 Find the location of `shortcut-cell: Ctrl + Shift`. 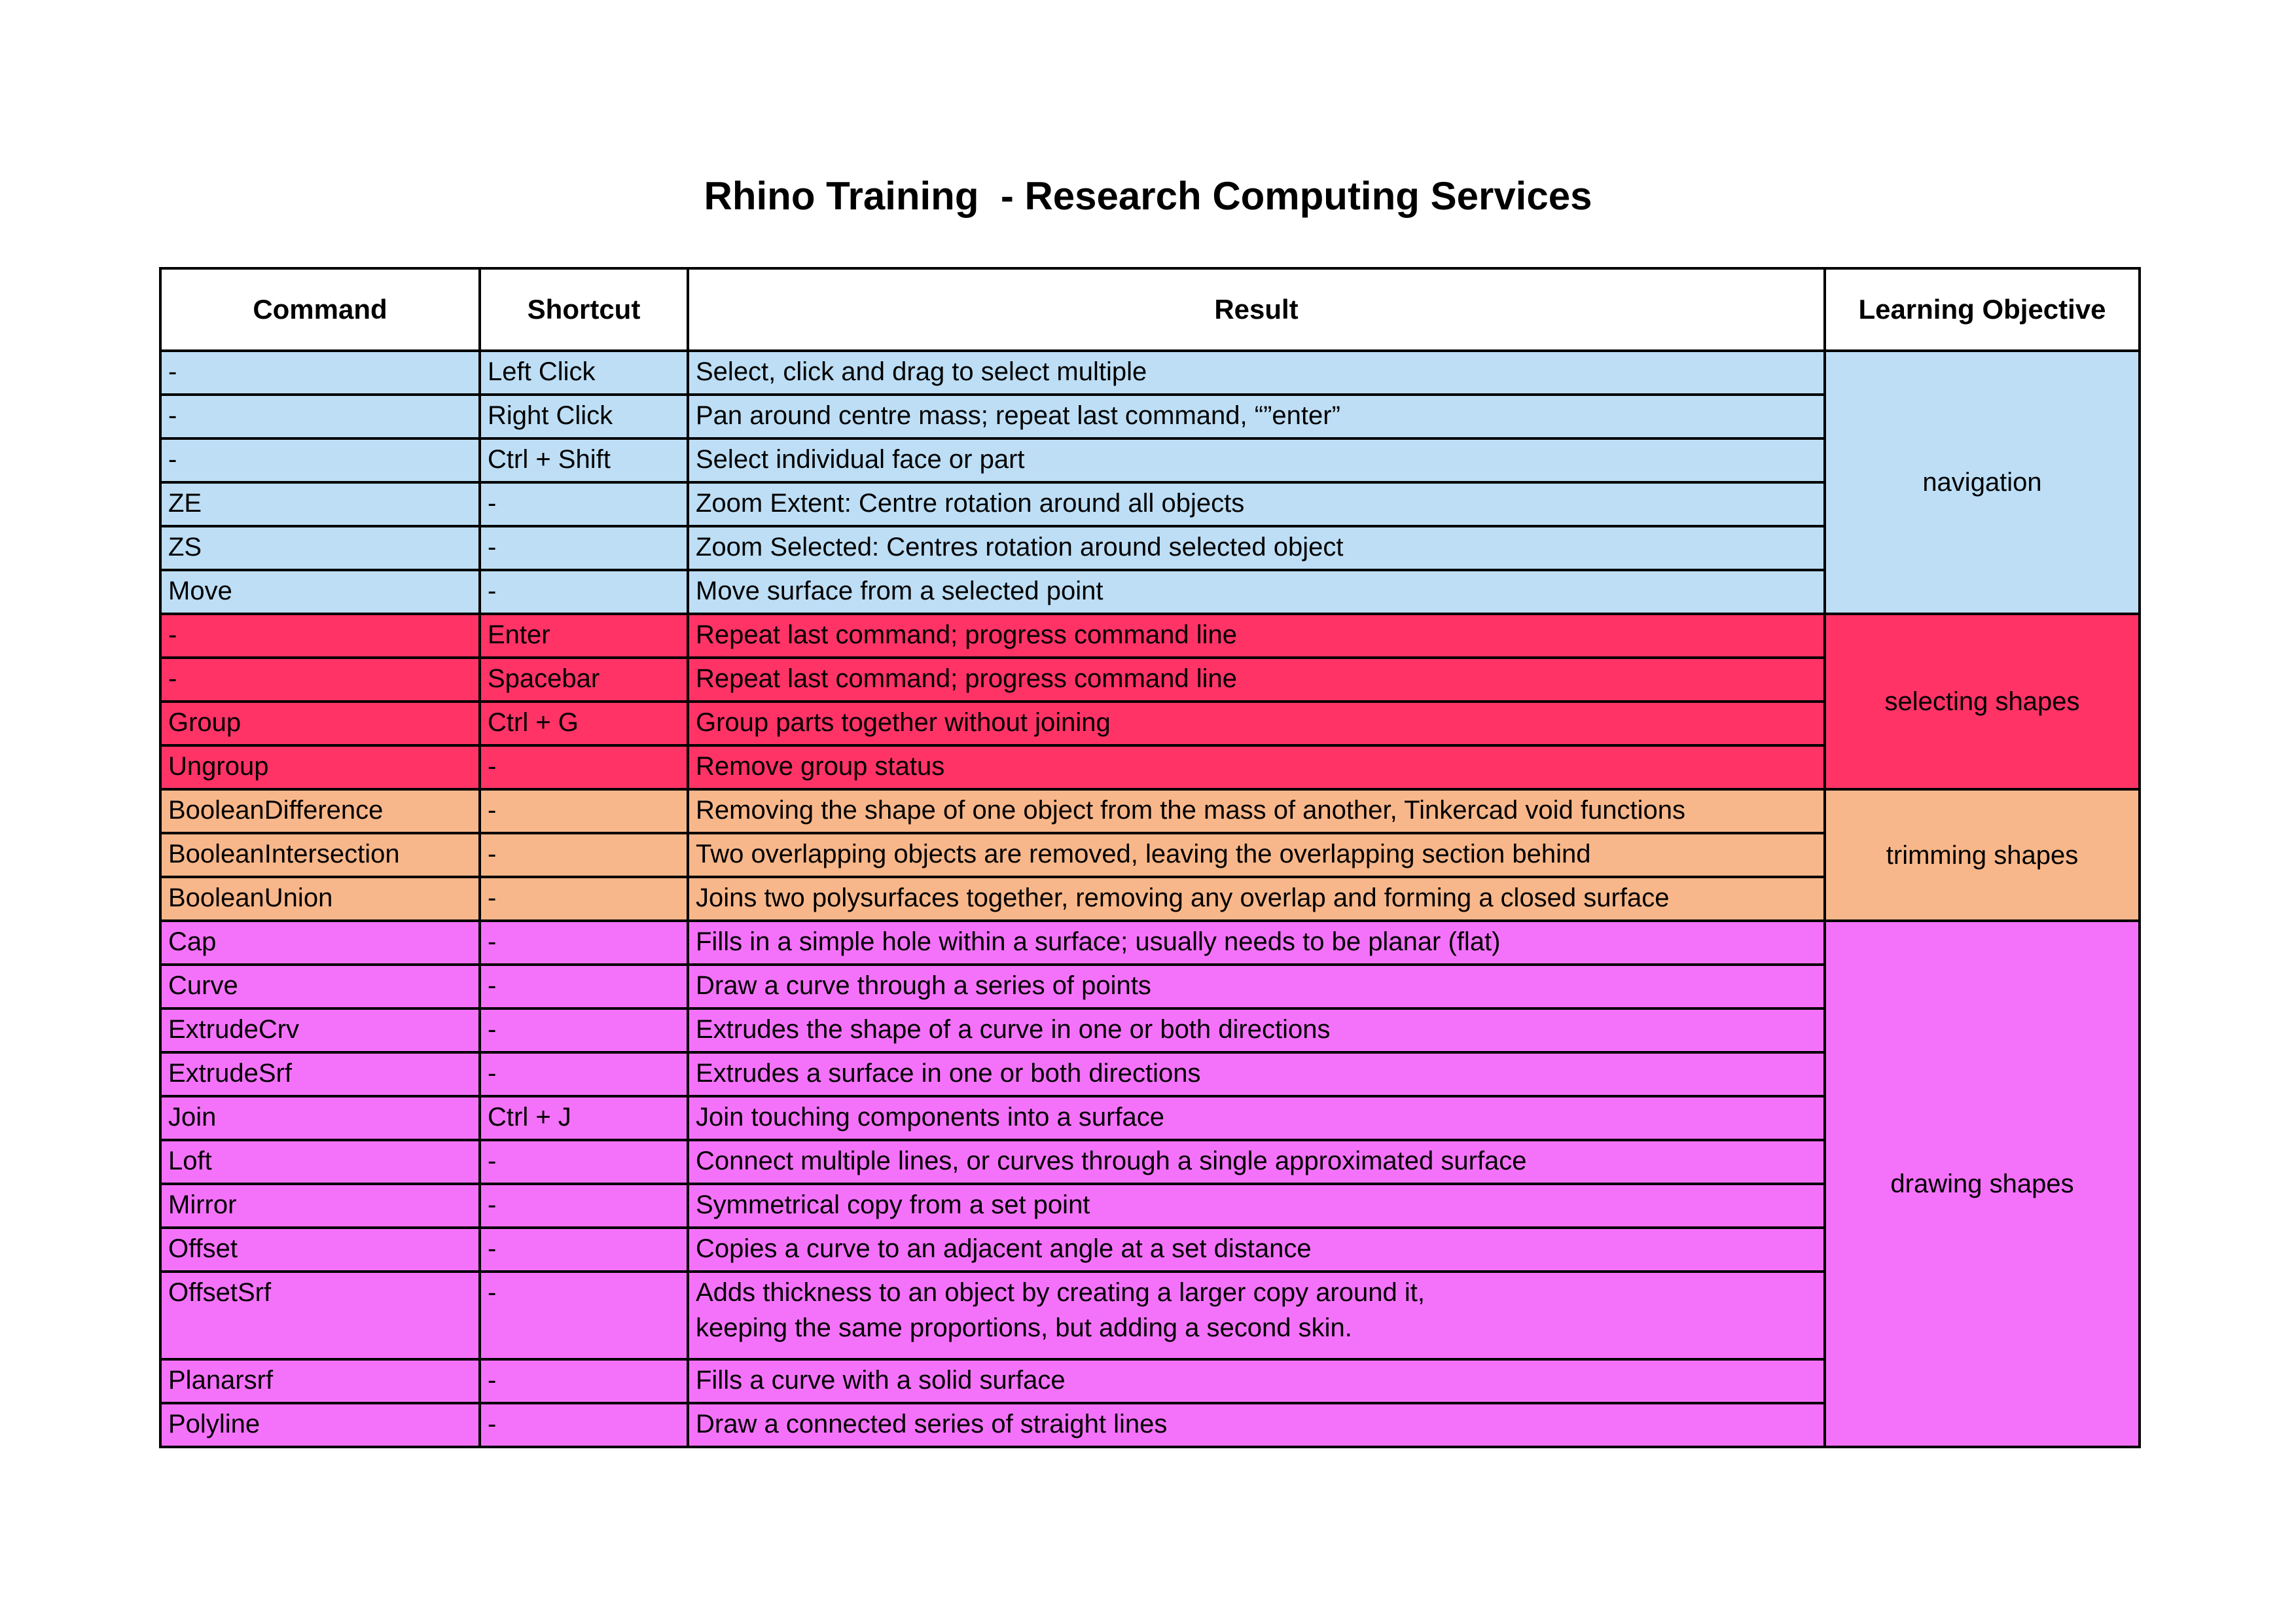

shortcut-cell: Ctrl + Shift is located at coordinates (583, 461).